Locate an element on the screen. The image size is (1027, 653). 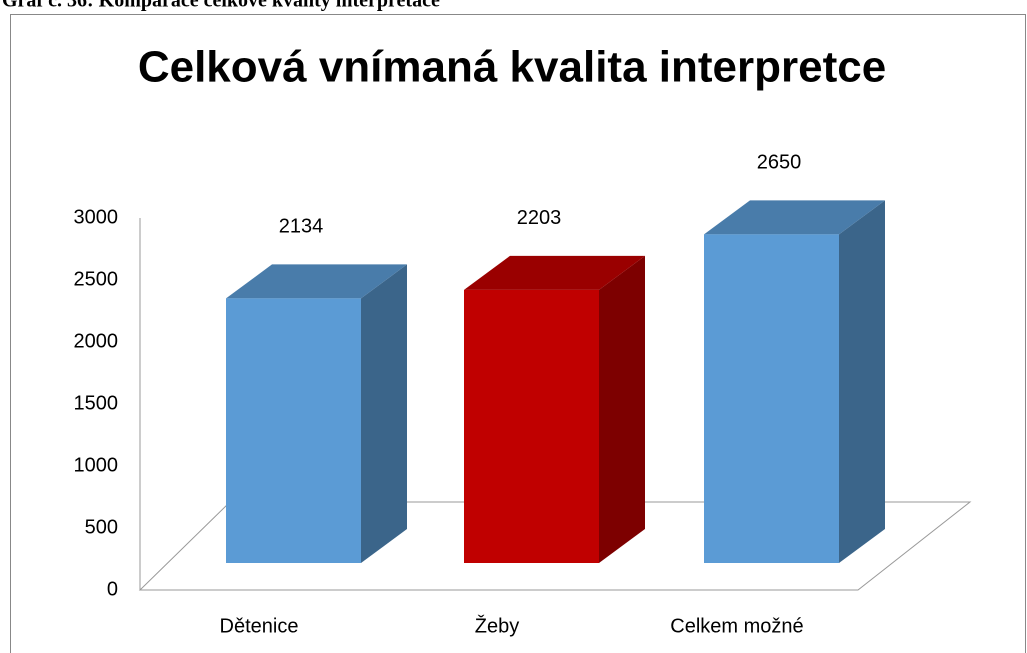
floor is located at coordinates (555, 546).